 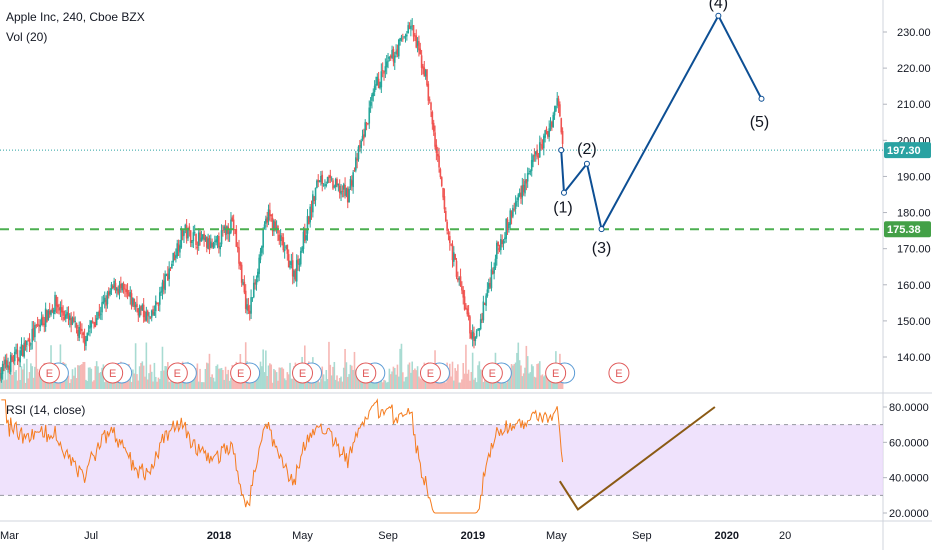 I want to click on time-axis: Mar Jul 2018 May Sep 2019 May Sep 2020 20, so click(x=395, y=536).